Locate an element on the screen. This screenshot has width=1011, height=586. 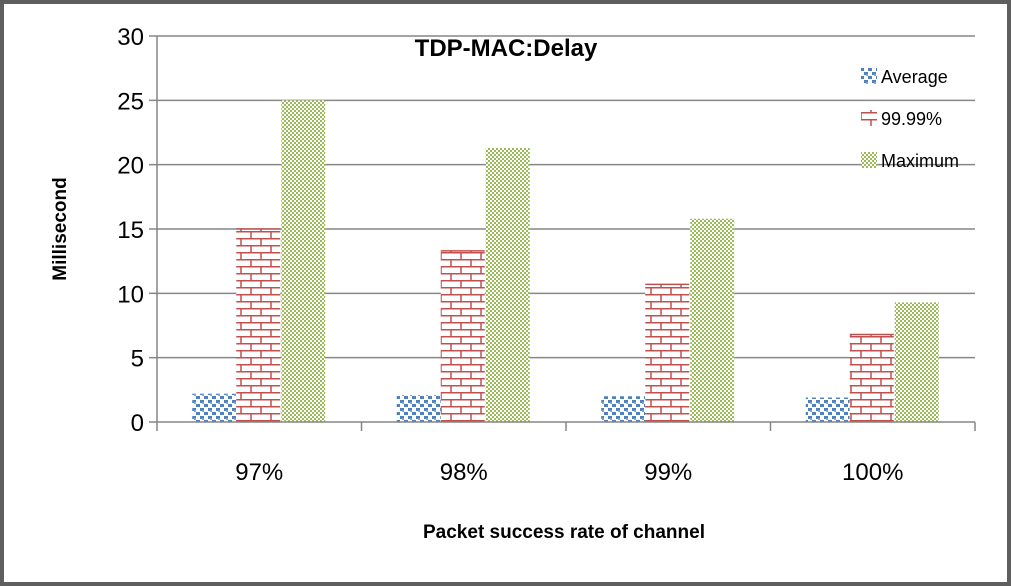
y-tick-label: 20 is located at coordinates (130, 166).